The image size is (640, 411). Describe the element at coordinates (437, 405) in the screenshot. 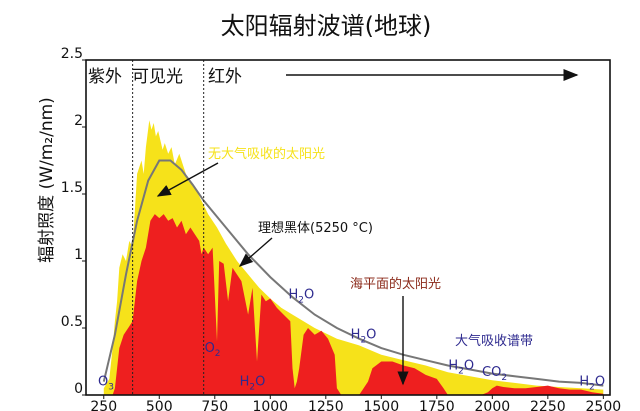

I see `x-tick-label: 1750` at that location.